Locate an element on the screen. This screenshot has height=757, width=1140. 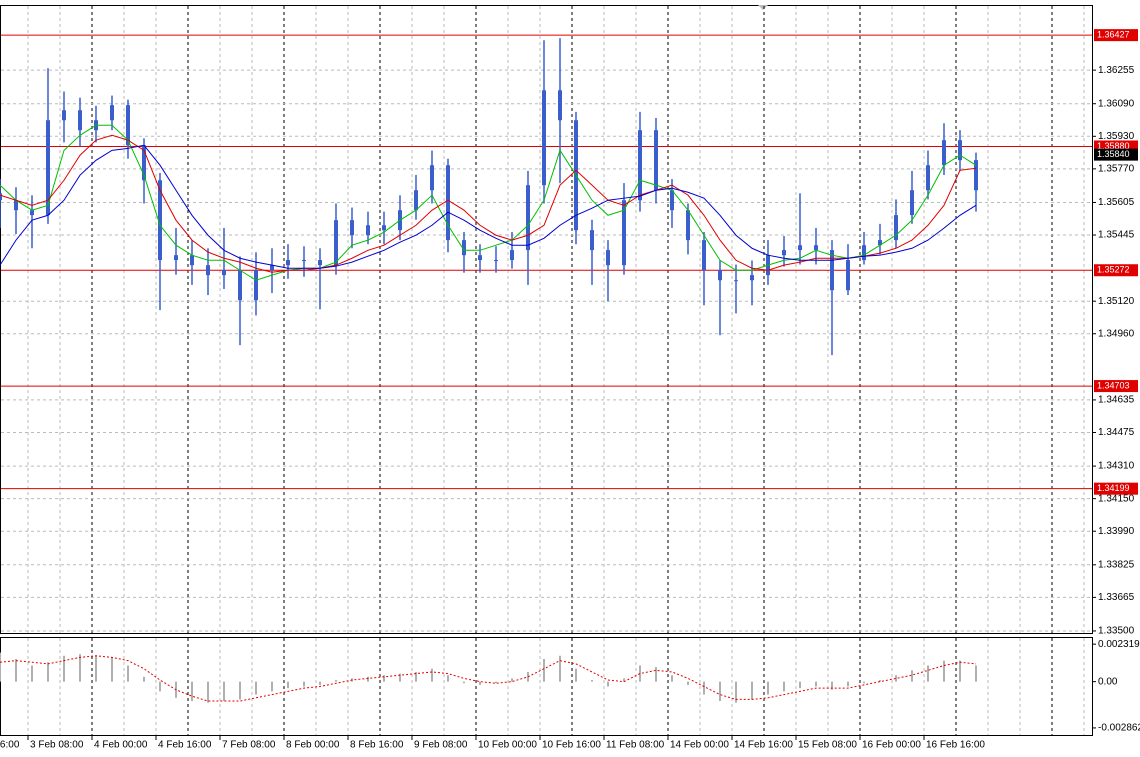
level-label: 1.34703 is located at coordinates (1113, 385).